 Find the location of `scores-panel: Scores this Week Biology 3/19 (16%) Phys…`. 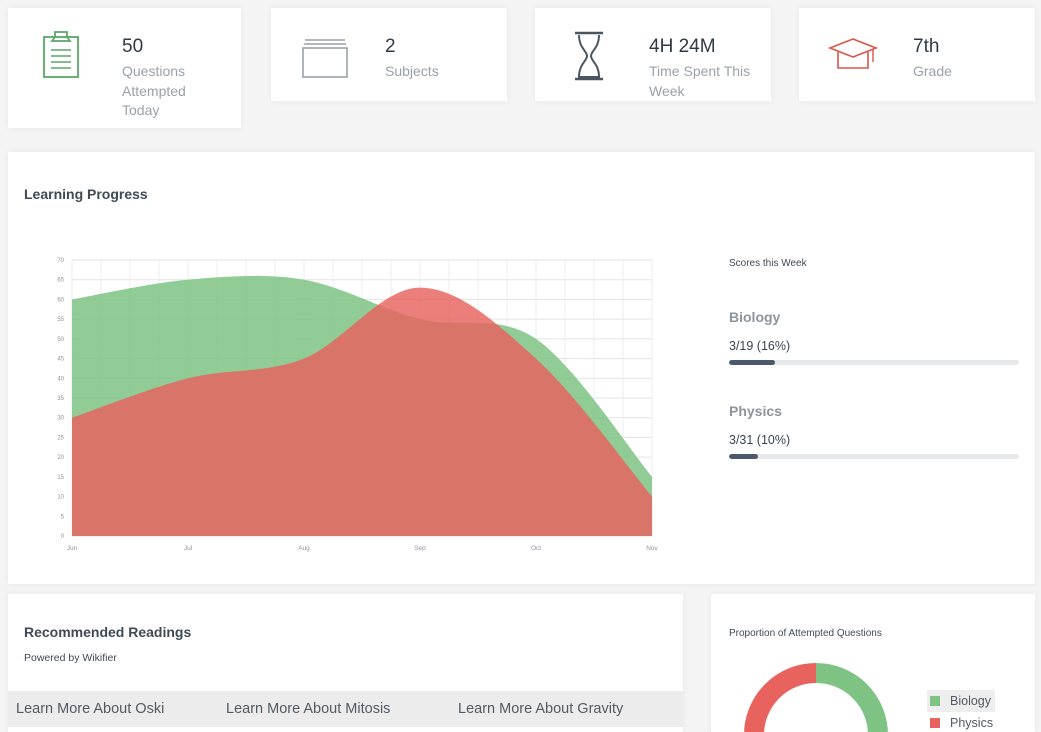

scores-panel: Scores this Week Biology 3/19 (16%) Phys… is located at coordinates (875, 358).